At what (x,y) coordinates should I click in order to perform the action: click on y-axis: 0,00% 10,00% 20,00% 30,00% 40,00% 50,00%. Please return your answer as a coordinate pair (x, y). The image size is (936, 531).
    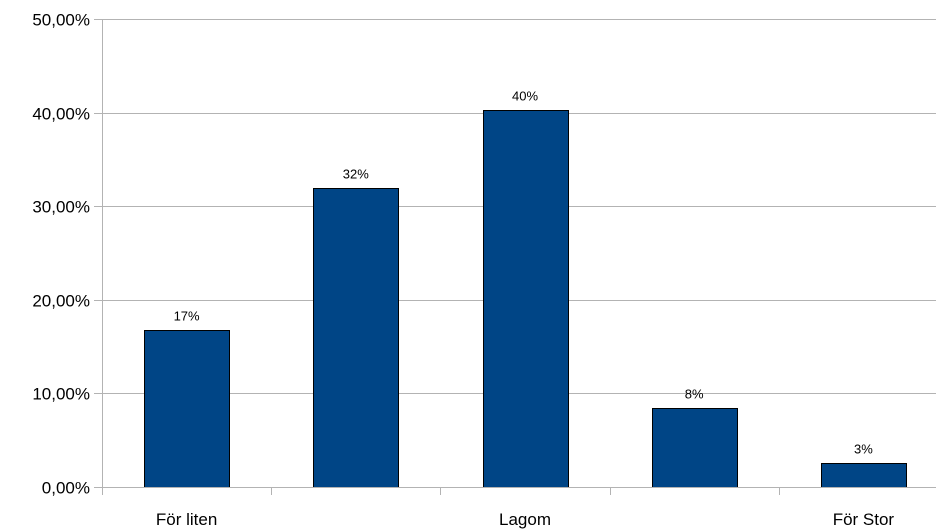
    Looking at the image, I should click on (67, 254).